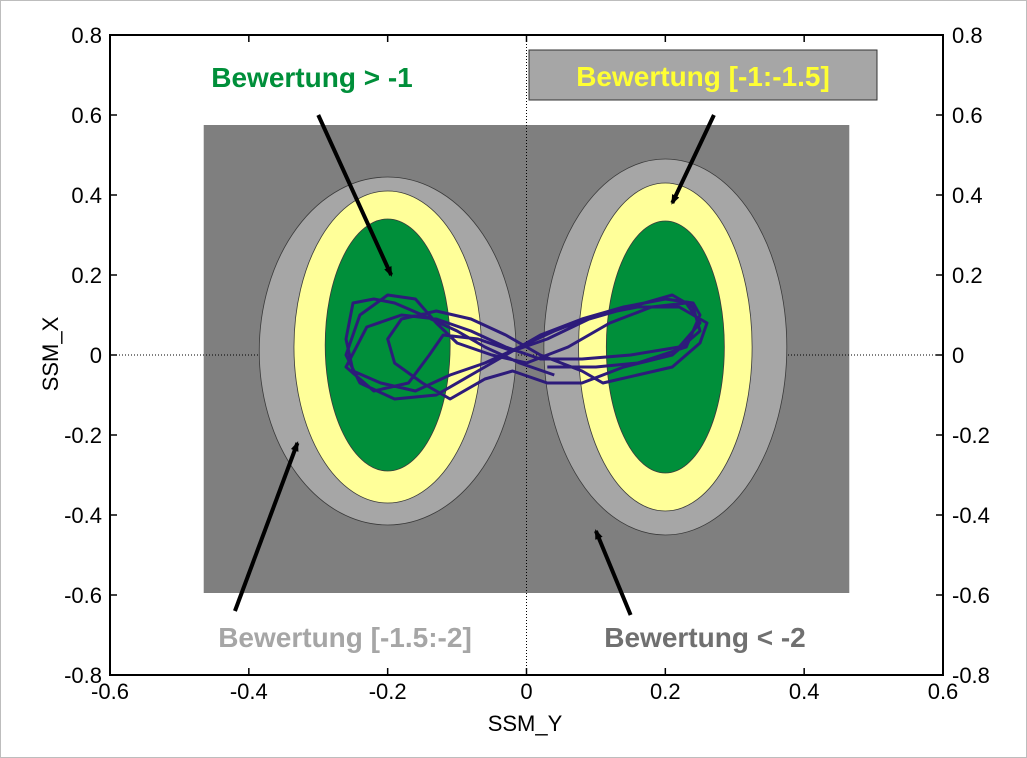 This screenshot has height=758, width=1027. What do you see at coordinates (958, 355) in the screenshot?
I see `y-tick-label-right: 0` at bounding box center [958, 355].